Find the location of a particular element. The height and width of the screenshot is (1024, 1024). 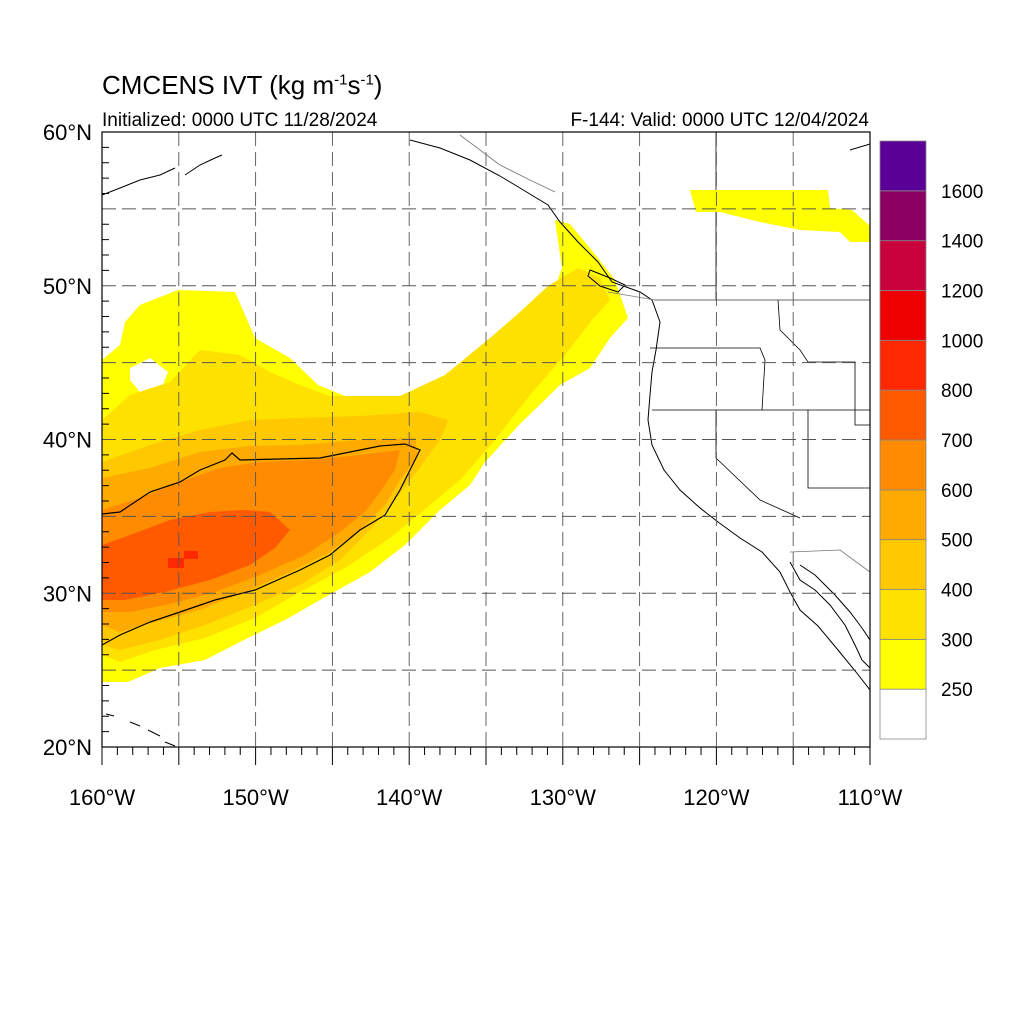

ivt-600-contour-line is located at coordinates (261, 544).